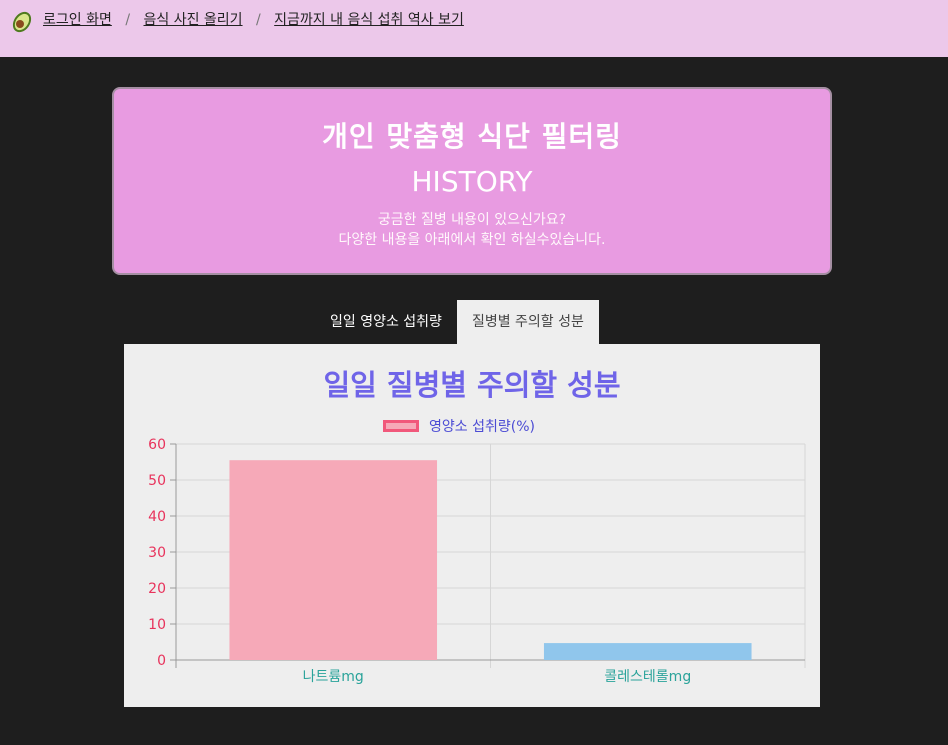 The height and width of the screenshot is (745, 948). I want to click on tab-disease-caution-ingredients: 질병별 주의할 성분, so click(527, 322).